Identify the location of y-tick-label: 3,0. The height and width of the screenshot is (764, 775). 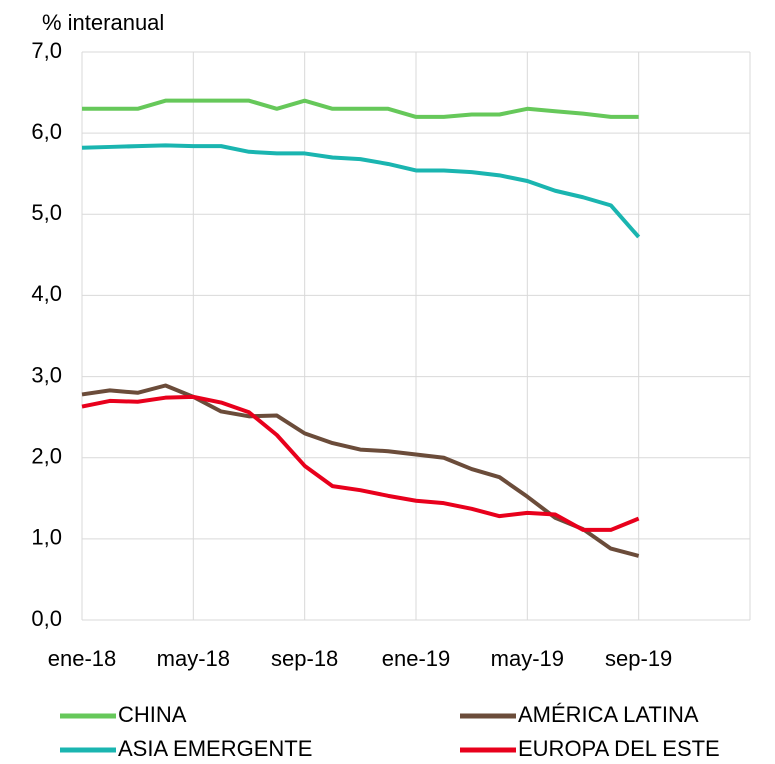
(46, 374).